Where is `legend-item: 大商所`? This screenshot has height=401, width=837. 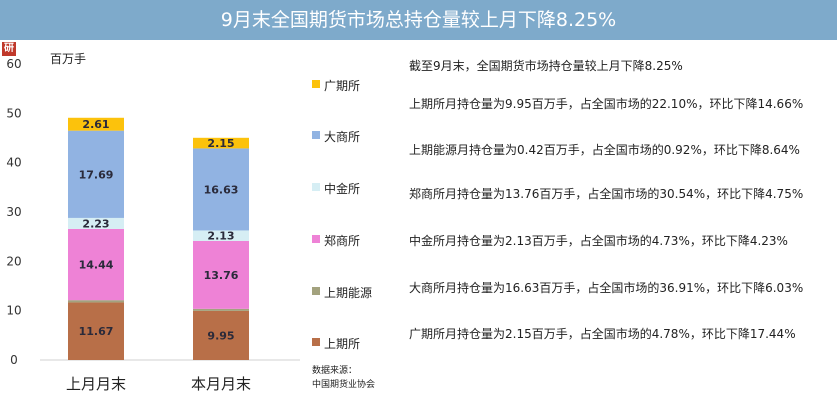 legend-item: 大商所 is located at coordinates (357, 136).